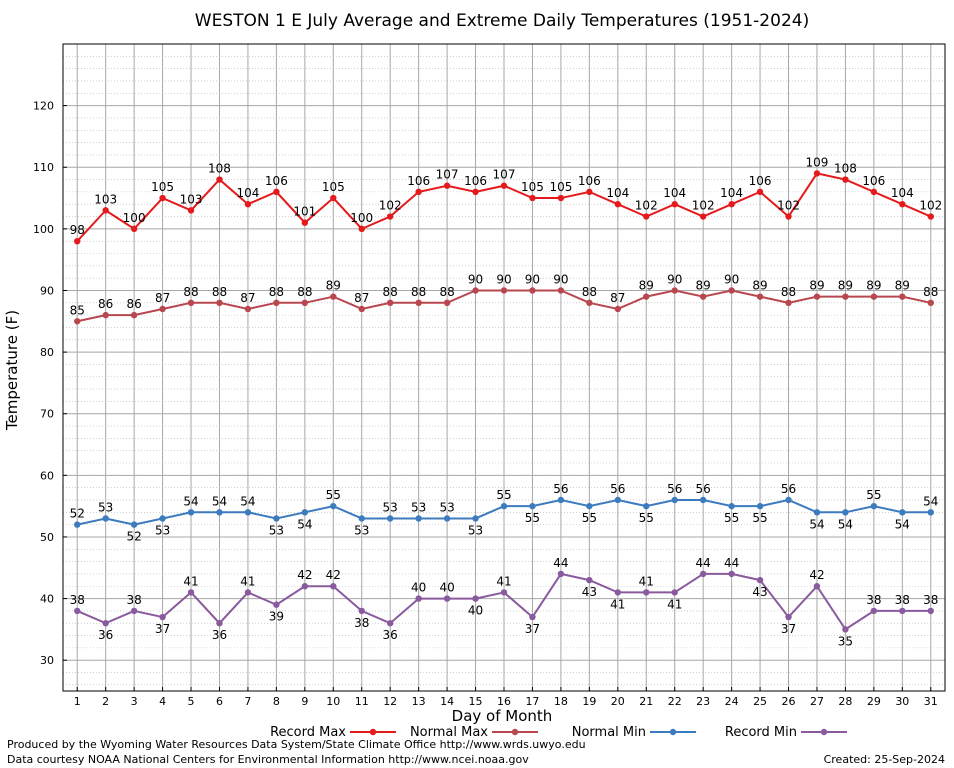  I want to click on x-tick-label: 8, so click(276, 701).